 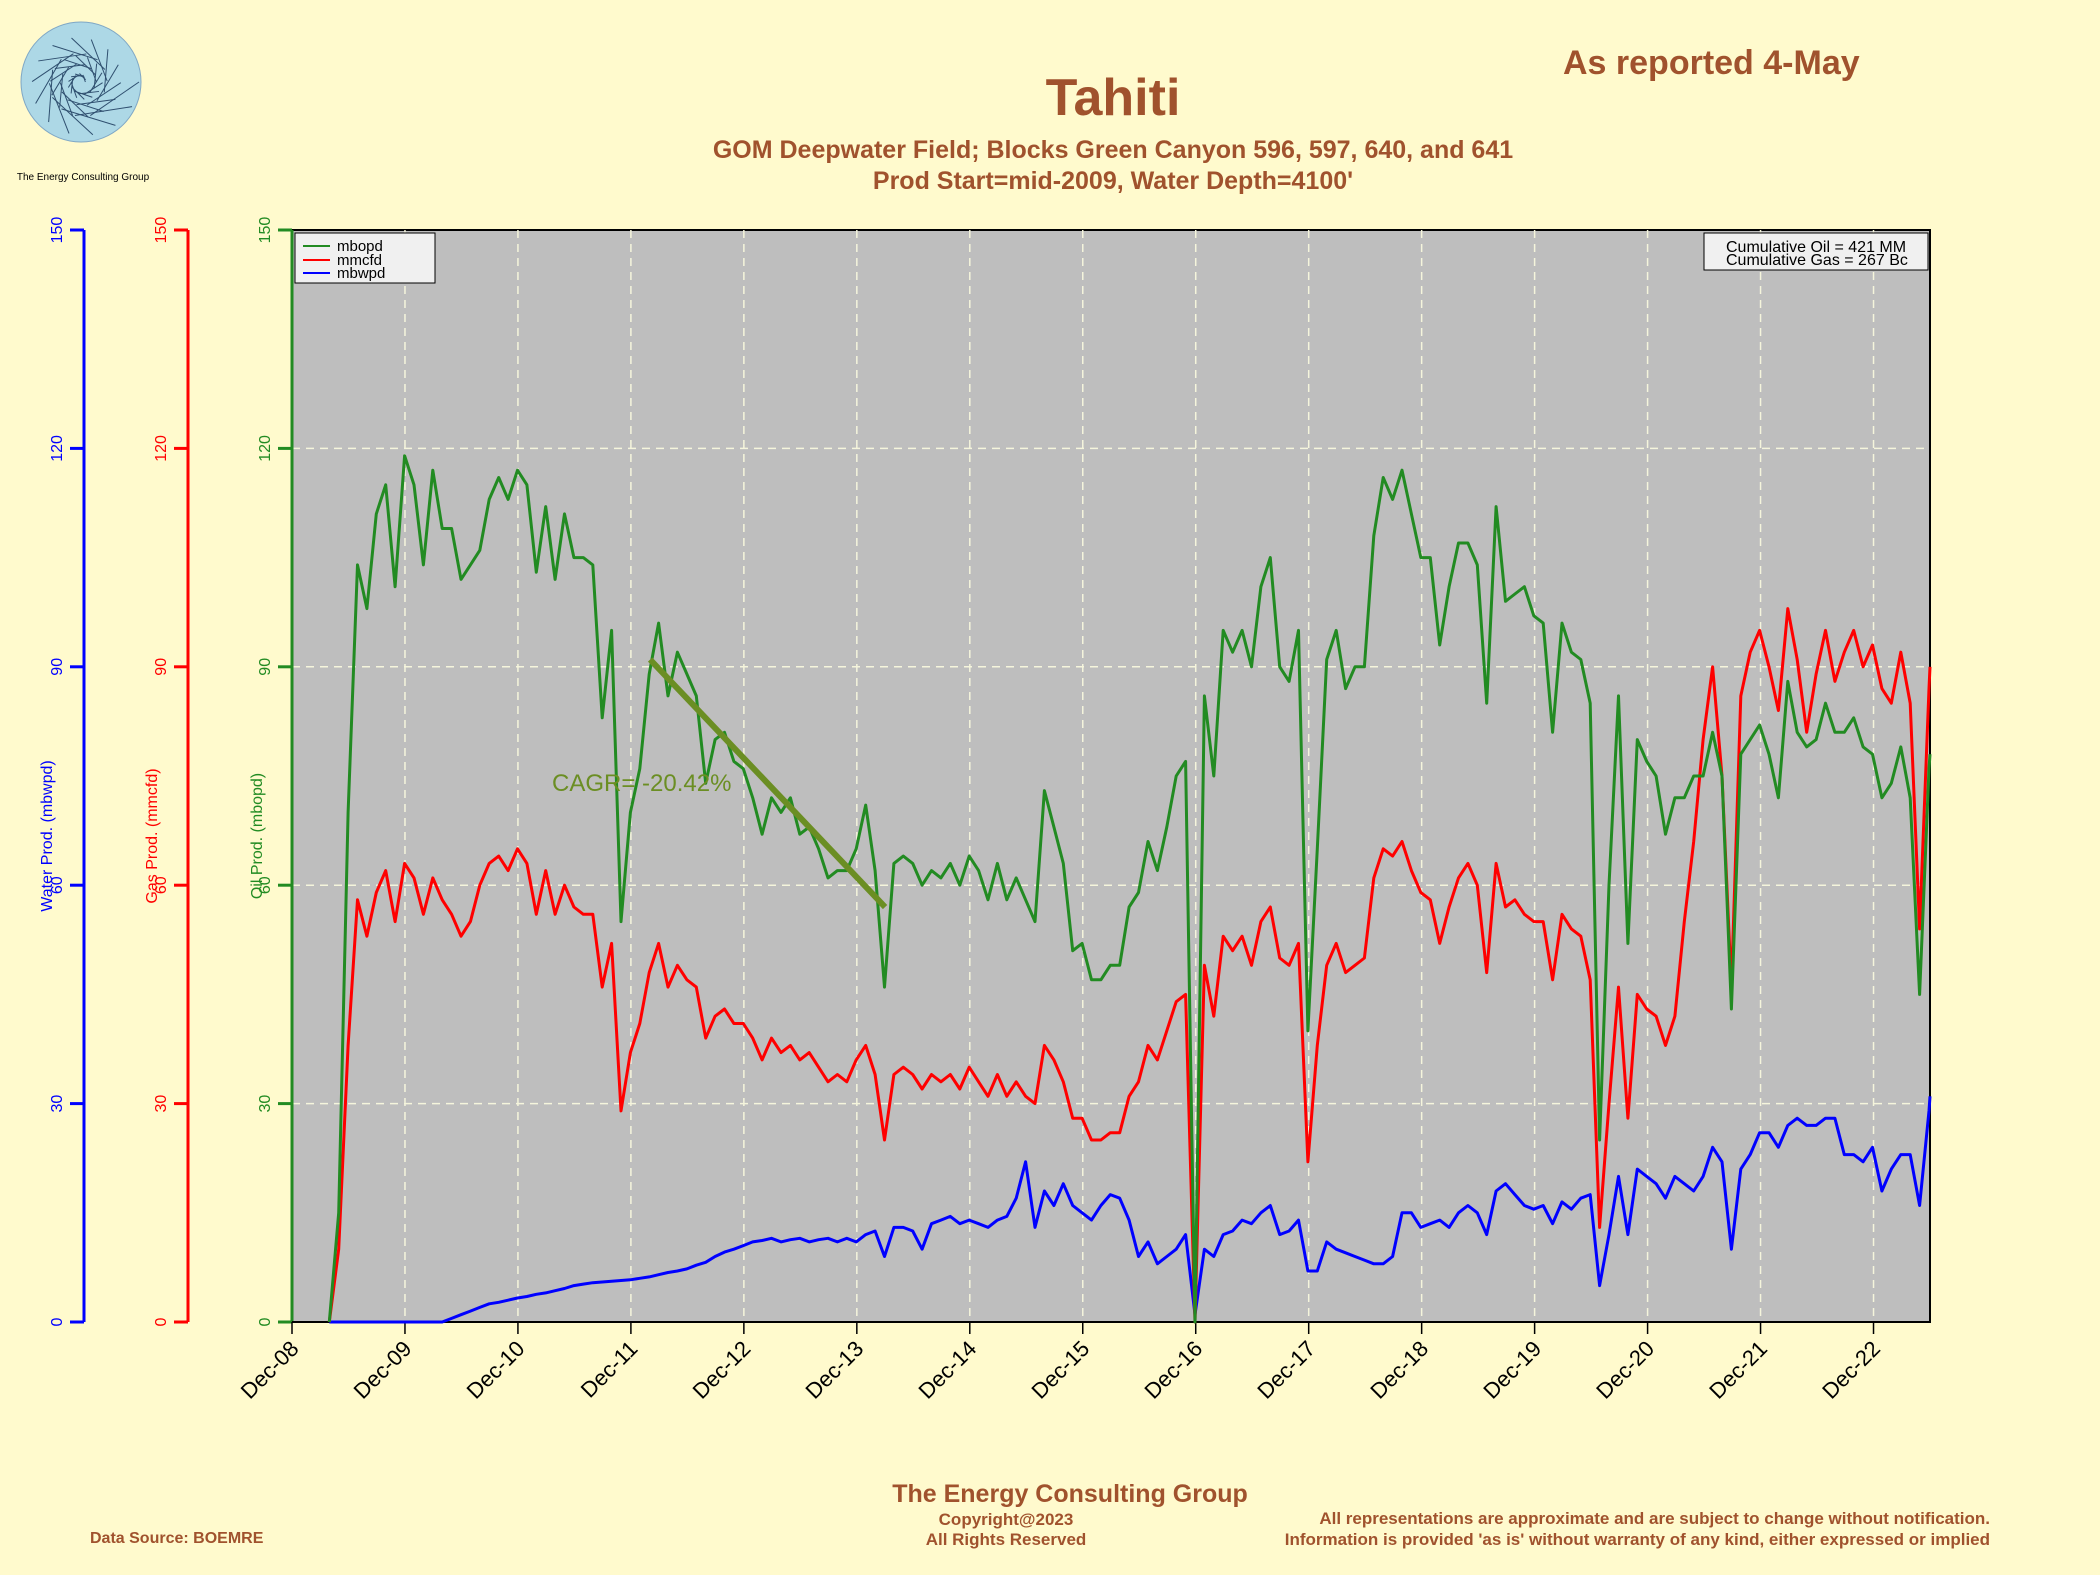 What do you see at coordinates (1006, 1539) in the screenshot?
I see `footer-rights: All Rights Reserved` at bounding box center [1006, 1539].